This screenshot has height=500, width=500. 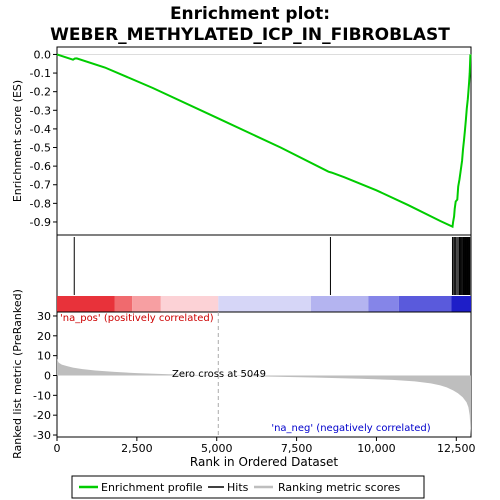 What do you see at coordinates (40, 110) in the screenshot?
I see `es-y-tick-label: -0.3` at bounding box center [40, 110].